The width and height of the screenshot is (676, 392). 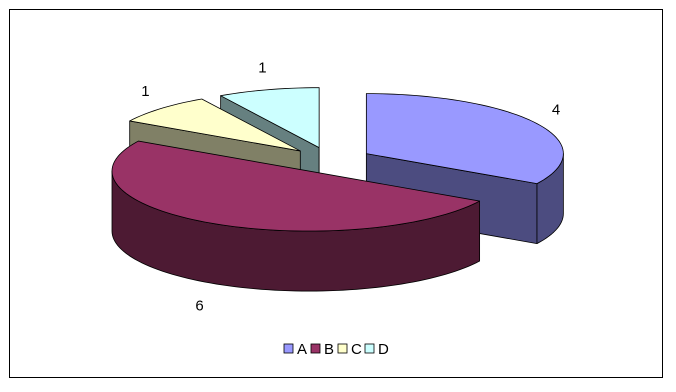 What do you see at coordinates (369, 348) in the screenshot?
I see `legend-swatch-d` at bounding box center [369, 348].